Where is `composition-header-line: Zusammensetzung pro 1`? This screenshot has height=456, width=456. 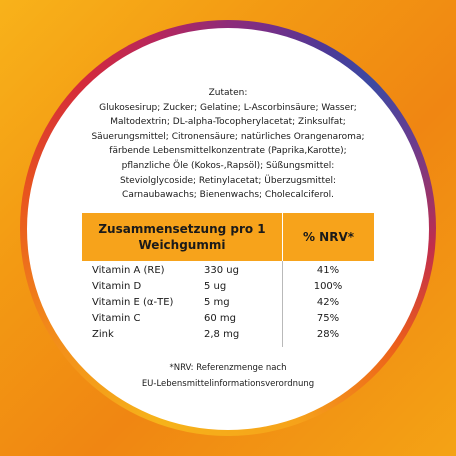 composition-header-line: Zusammensetzung pro 1 is located at coordinates (182, 229).